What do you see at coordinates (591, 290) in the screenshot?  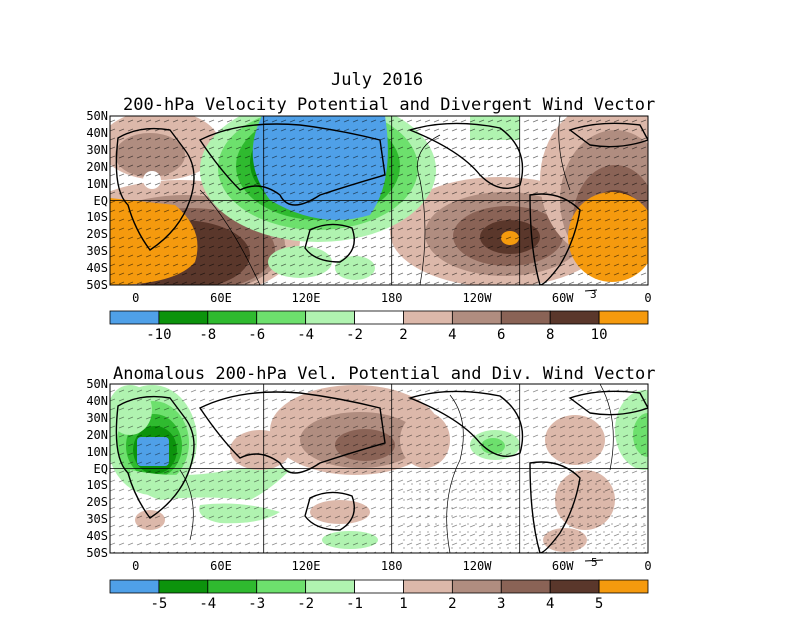 I see `panel1-vector-ref-arrow` at bounding box center [591, 290].